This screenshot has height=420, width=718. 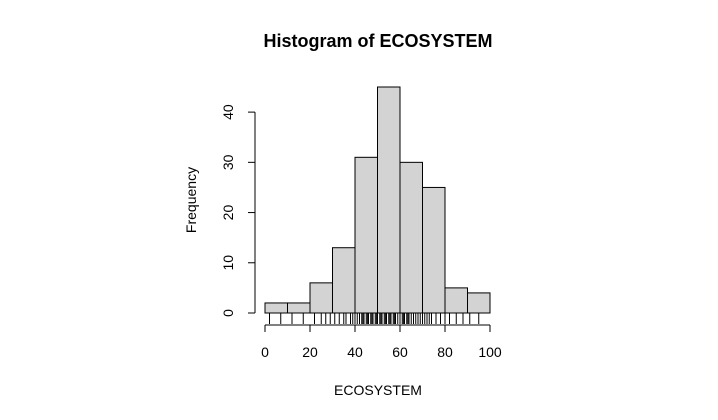 What do you see at coordinates (228, 313) in the screenshot?
I see `y-tick-label-0: 0` at bounding box center [228, 313].